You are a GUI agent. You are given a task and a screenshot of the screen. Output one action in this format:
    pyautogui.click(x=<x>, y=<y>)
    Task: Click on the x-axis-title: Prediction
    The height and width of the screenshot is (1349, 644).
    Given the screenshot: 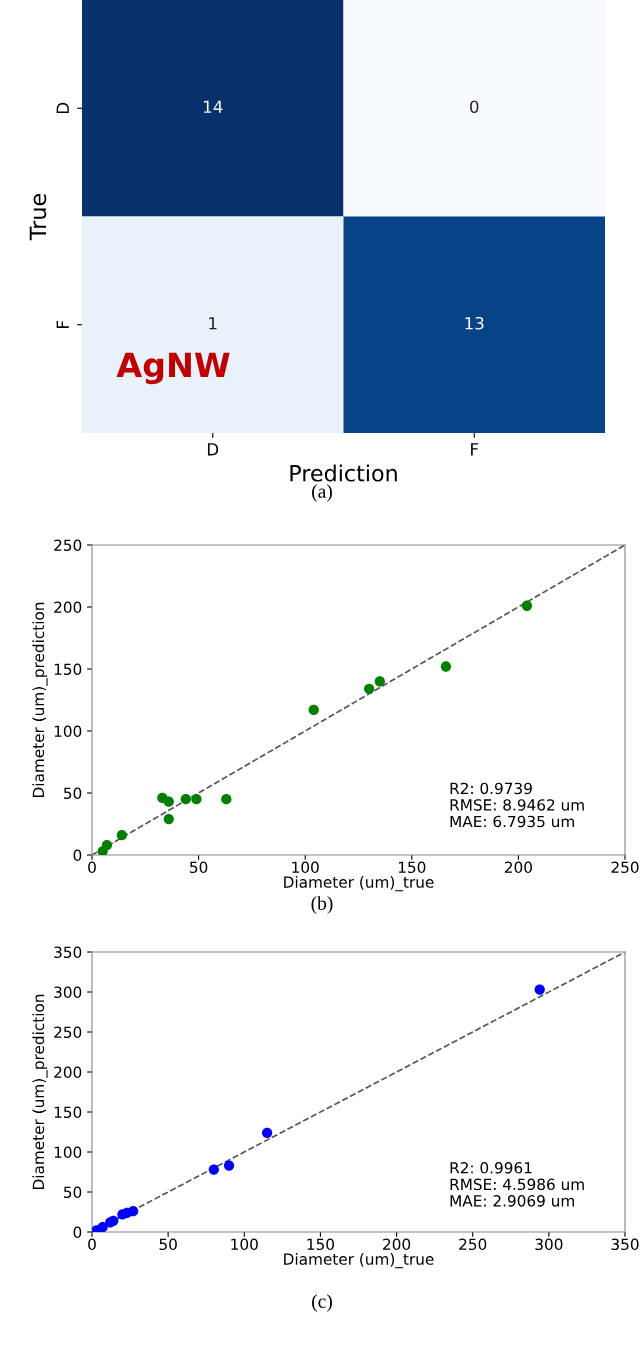 What is the action you would take?
    pyautogui.click(x=343, y=473)
    